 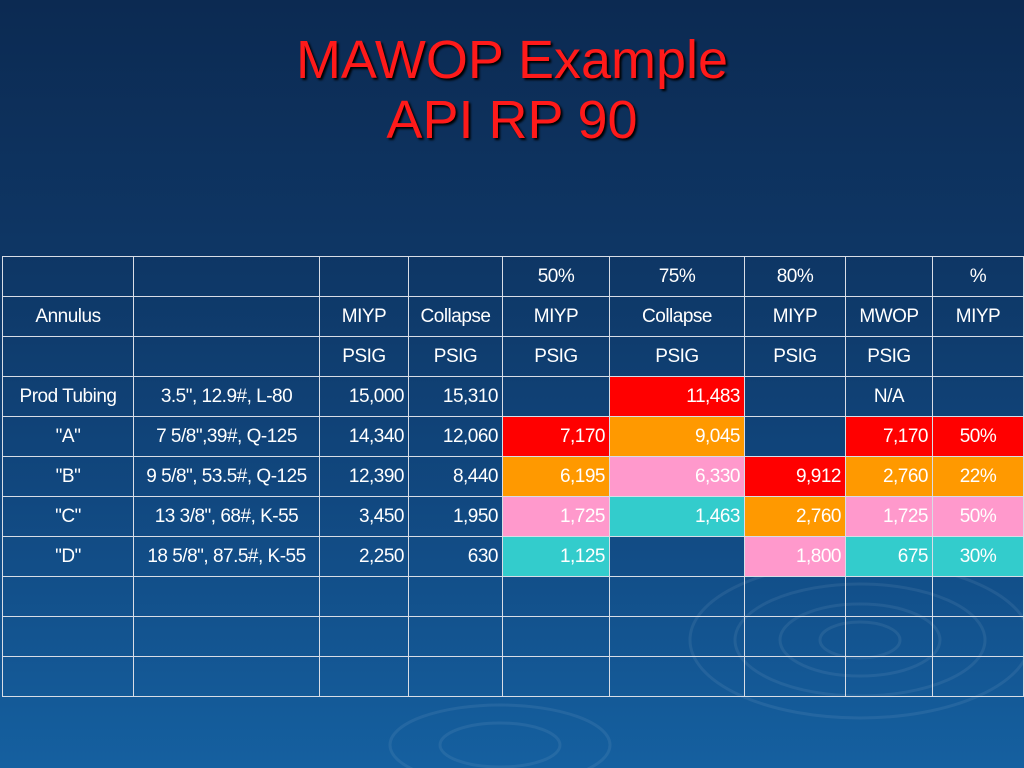 I want to click on miyp-50-cell: 6,195, so click(x=556, y=476).